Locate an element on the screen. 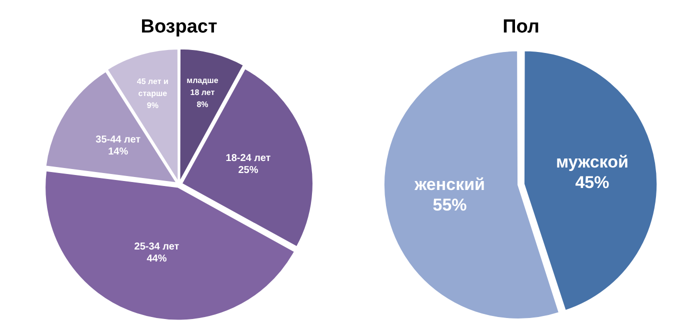 This screenshot has width=700, height=336. chart-title: Возраст is located at coordinates (179, 27).